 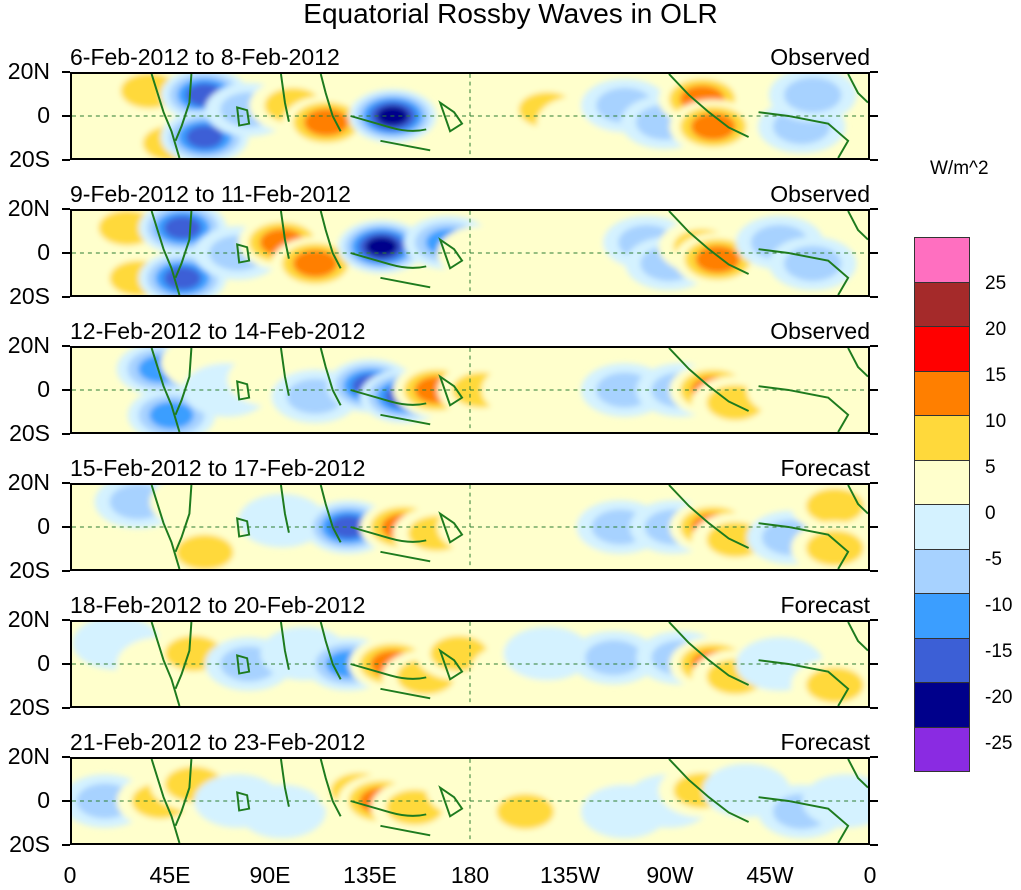 What do you see at coordinates (990, 513) in the screenshot?
I see `colorbar-tick-label: 0` at bounding box center [990, 513].